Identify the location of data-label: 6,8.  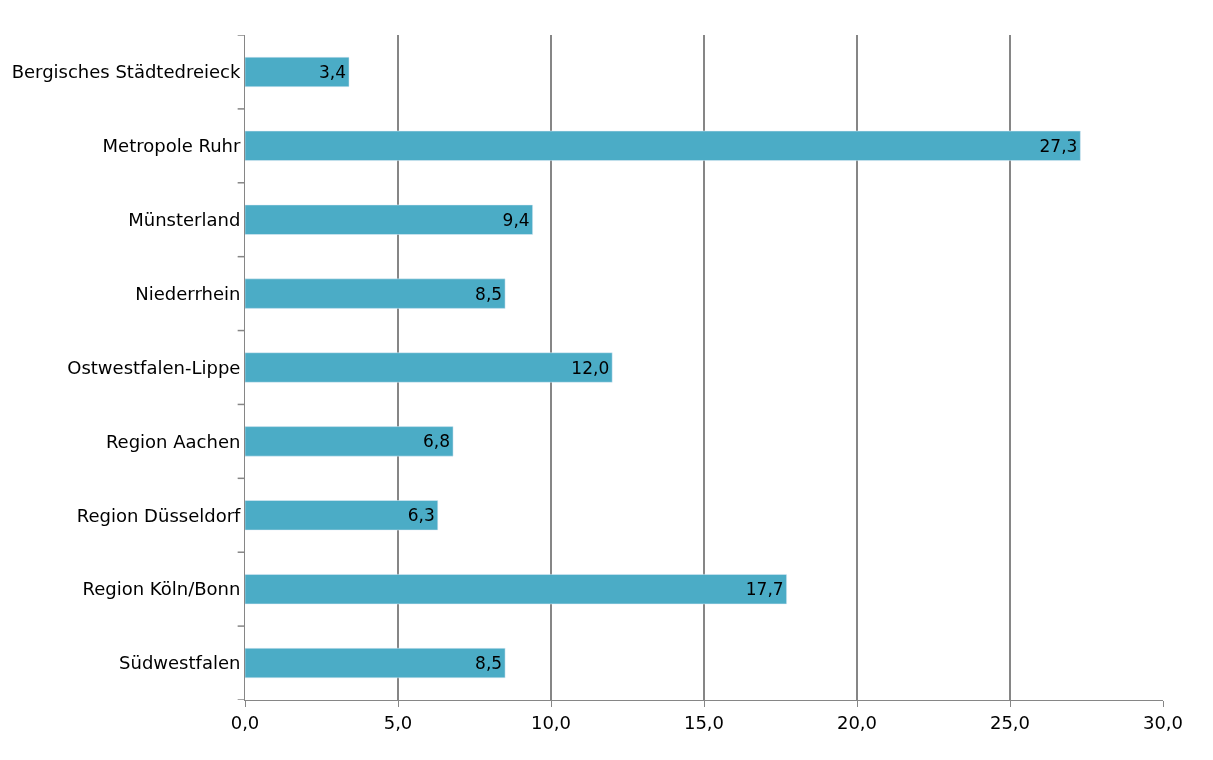
(437, 441).